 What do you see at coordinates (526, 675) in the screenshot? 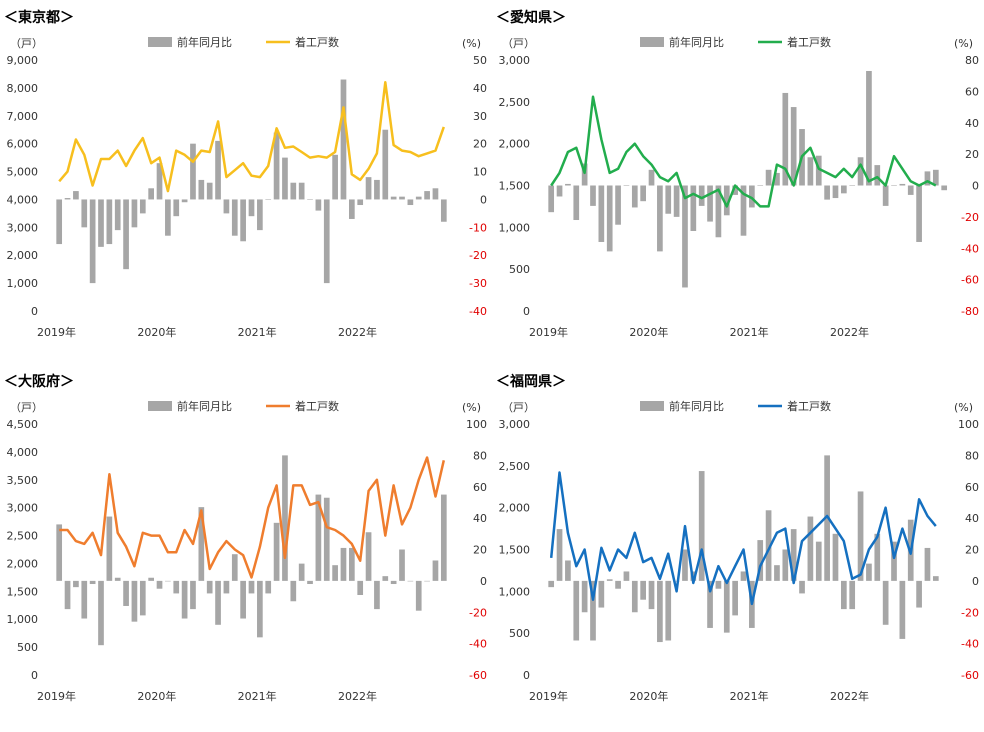
I see `left-tick-label: 0` at bounding box center [526, 675].